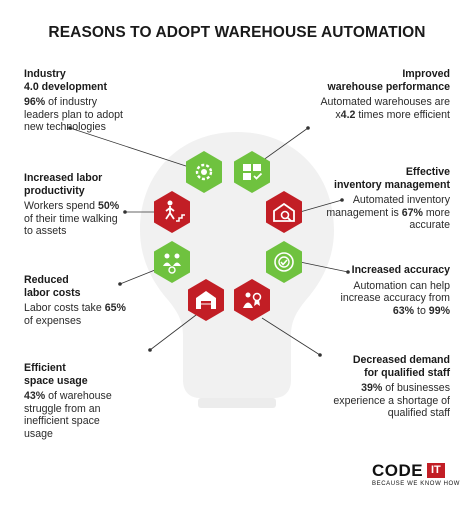 The image size is (474, 505). I want to click on hex-warehouse-magnifier, so click(284, 212).